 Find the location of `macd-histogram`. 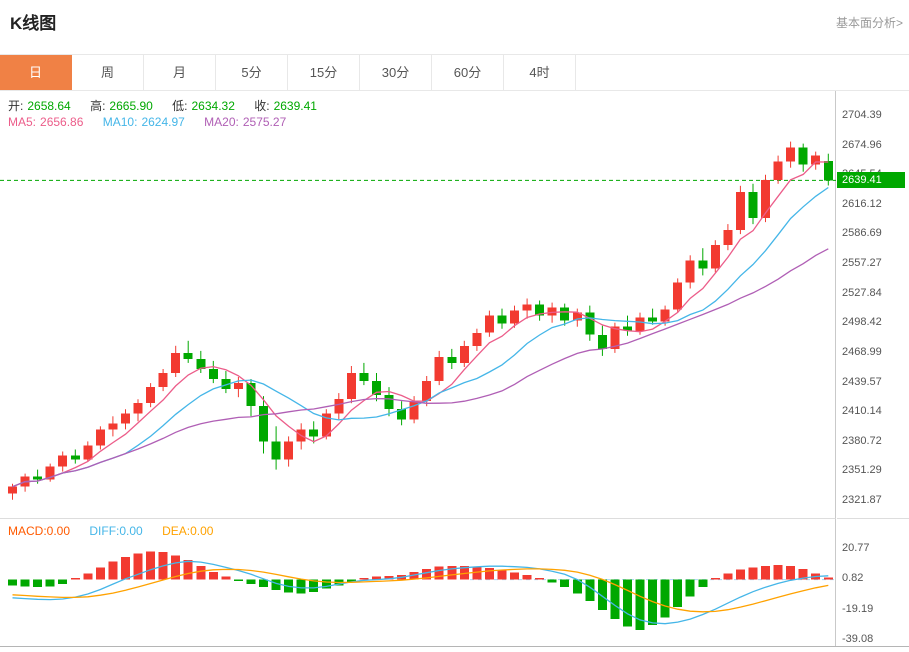

macd-histogram is located at coordinates (420, 590).